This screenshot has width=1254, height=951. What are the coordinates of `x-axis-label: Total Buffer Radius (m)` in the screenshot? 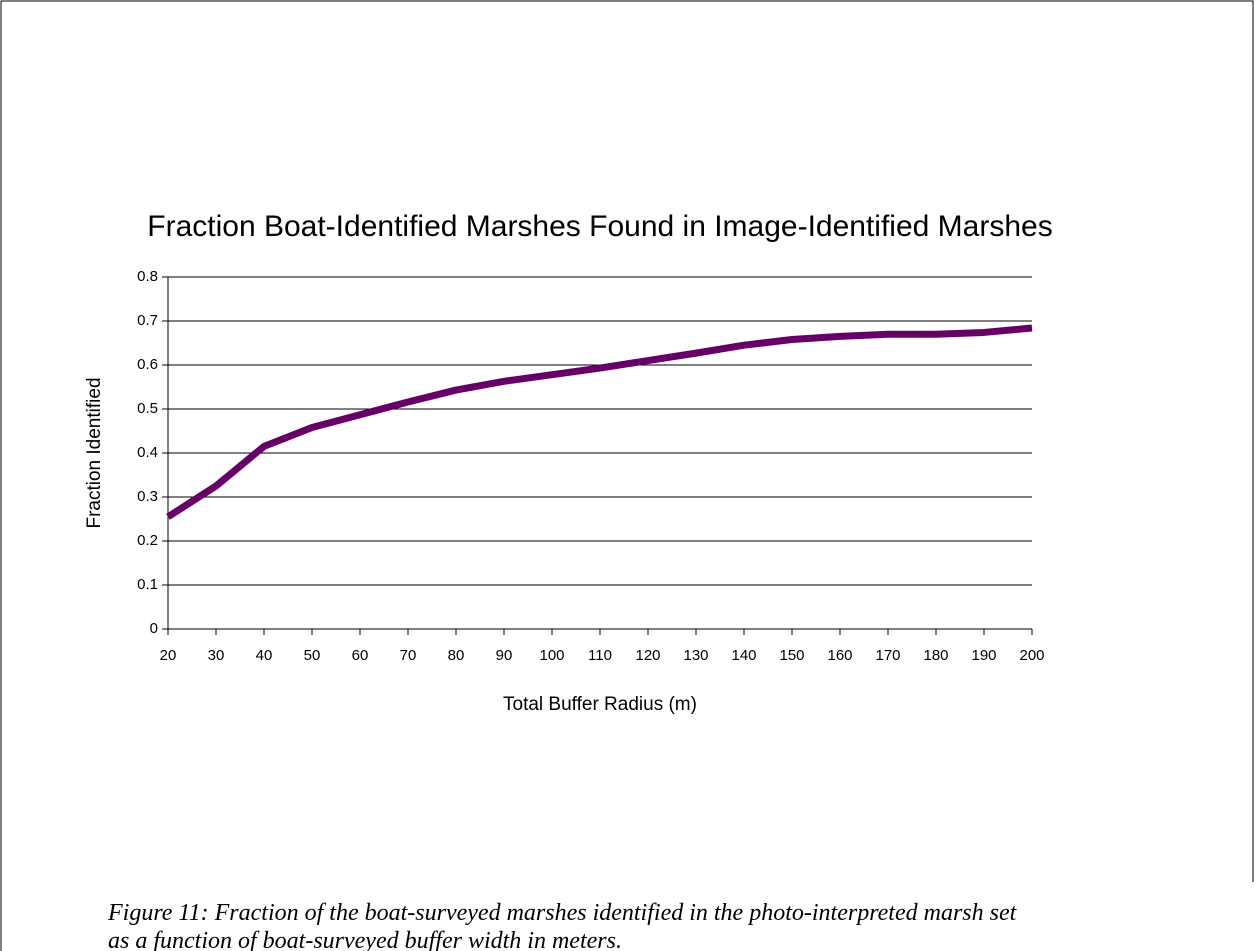 It's located at (600, 704).